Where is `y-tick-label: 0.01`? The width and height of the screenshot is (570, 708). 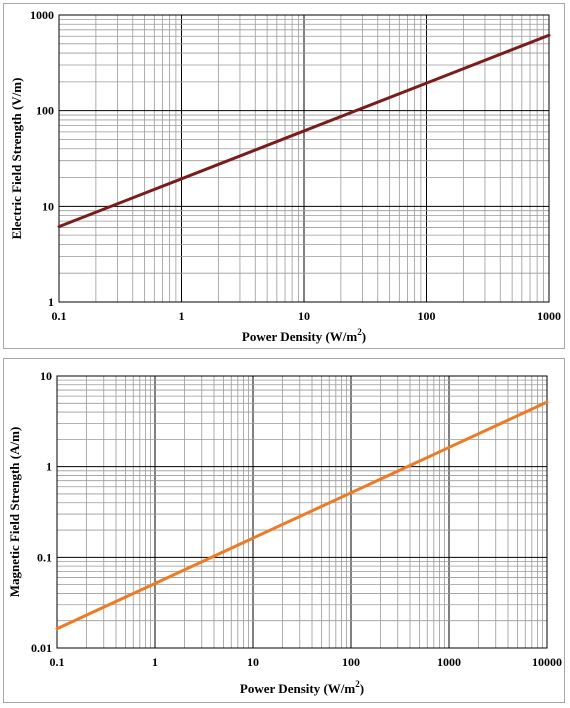 y-tick-label: 0.01 is located at coordinates (41, 648).